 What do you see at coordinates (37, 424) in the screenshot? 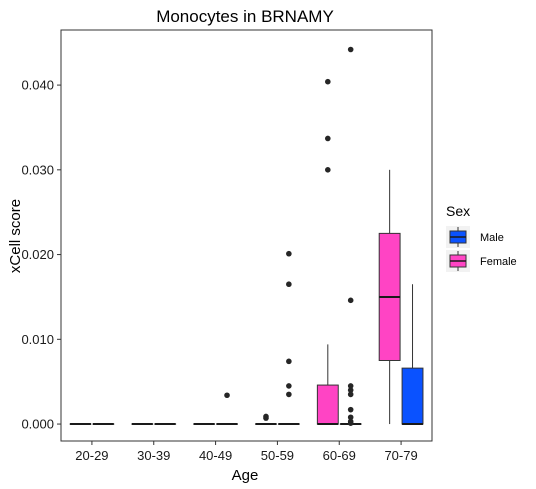
I see `y-tick-label: 0.000` at bounding box center [37, 424].